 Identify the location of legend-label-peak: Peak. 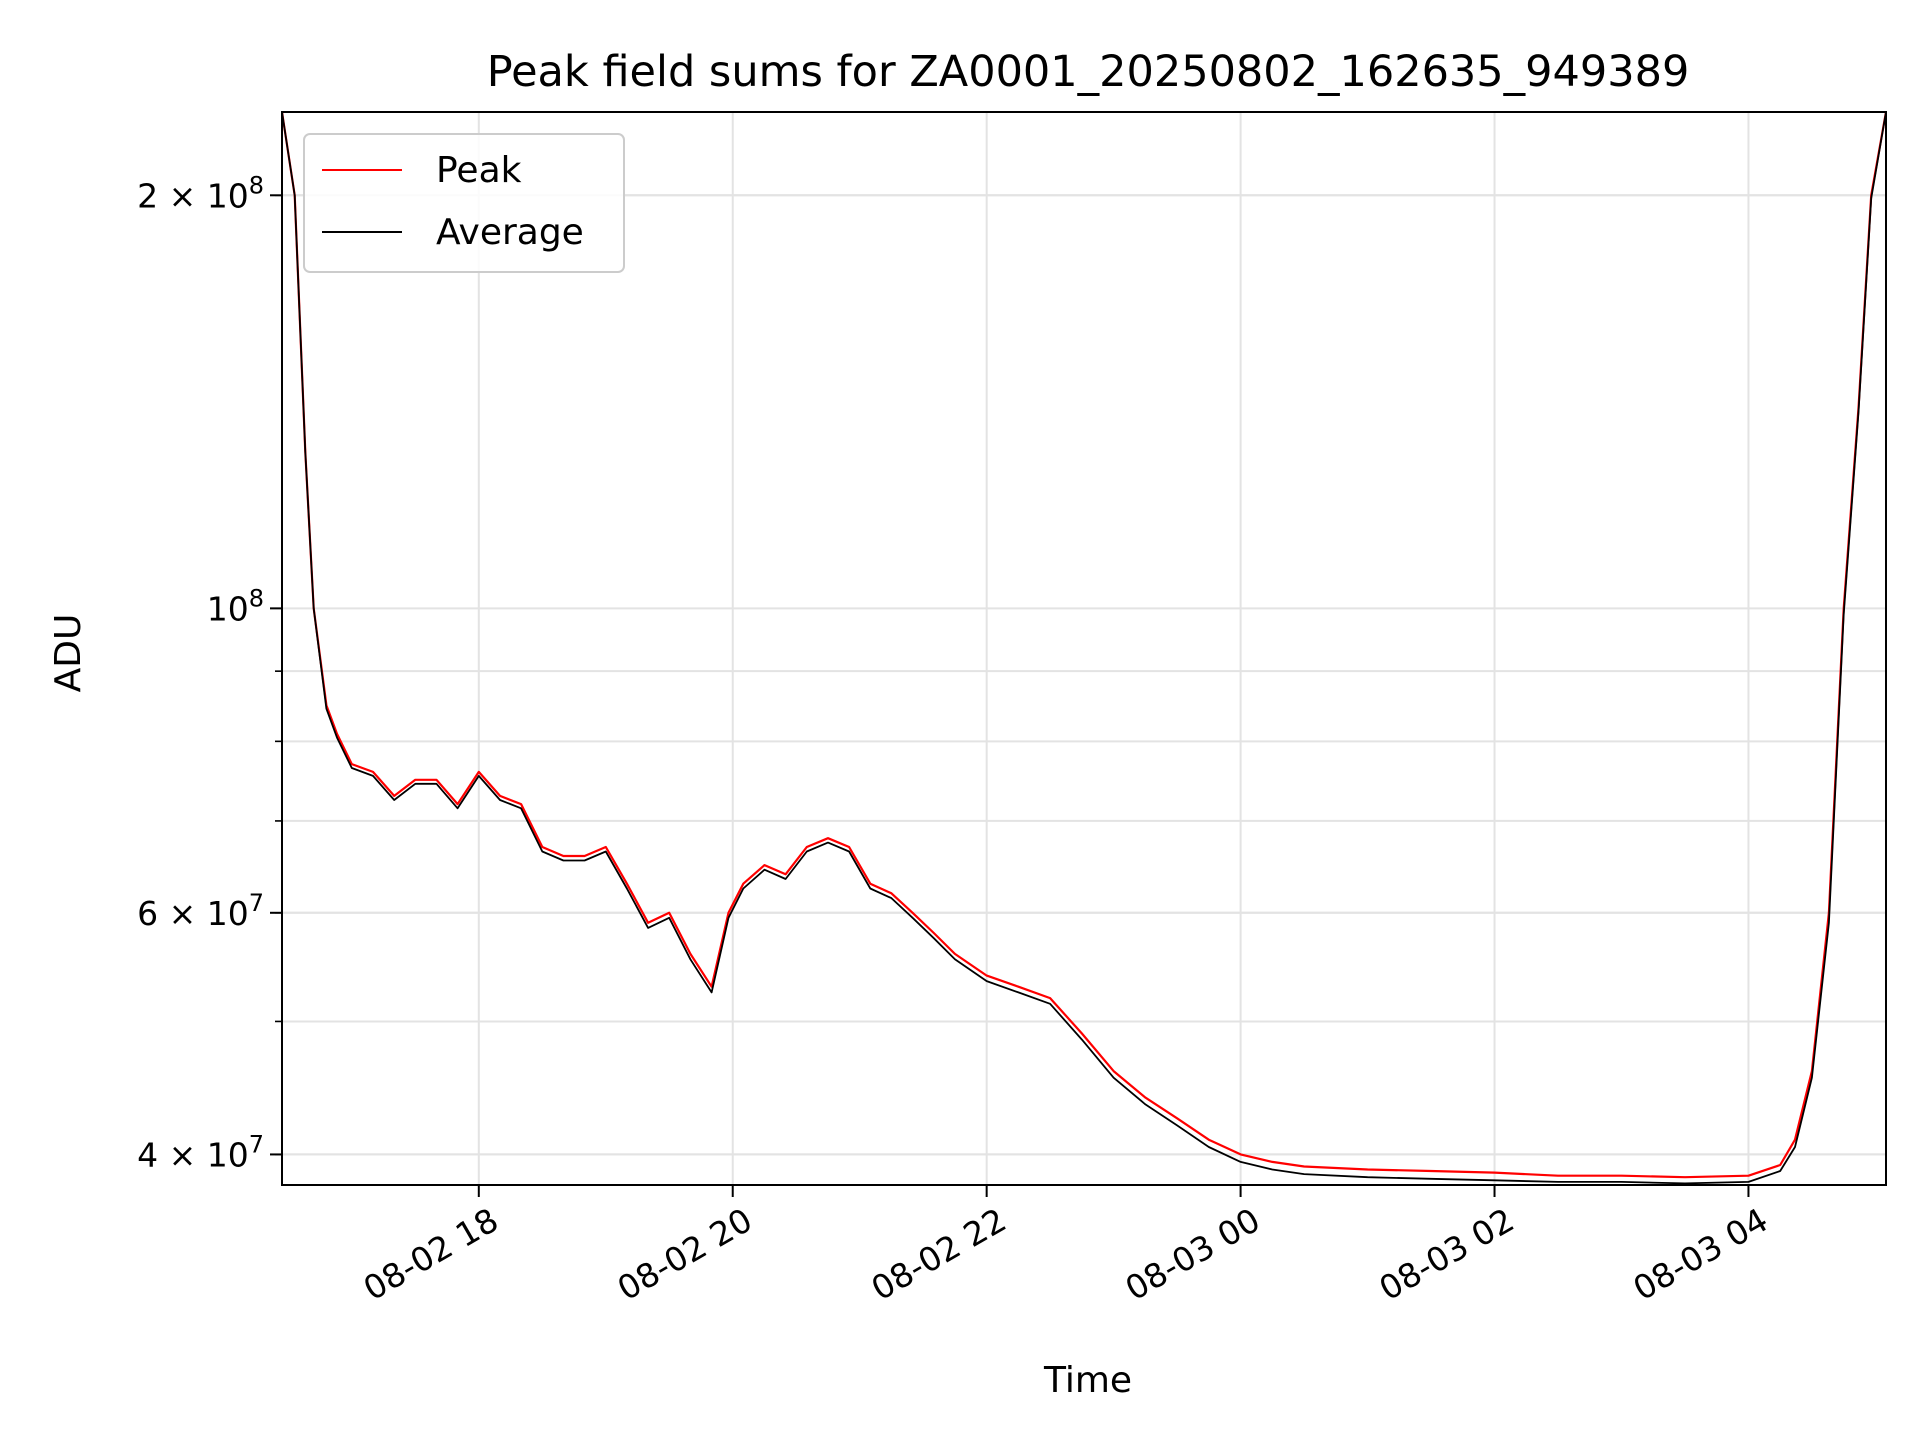
(479, 170).